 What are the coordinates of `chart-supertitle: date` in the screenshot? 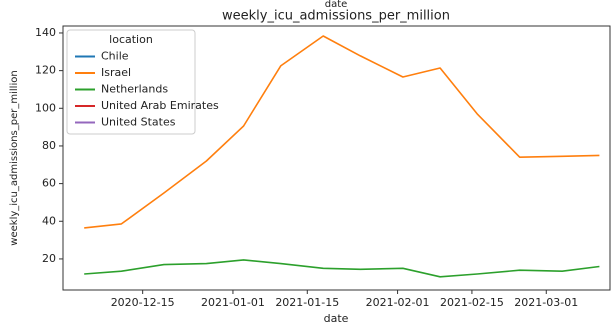 It's located at (336, 5).